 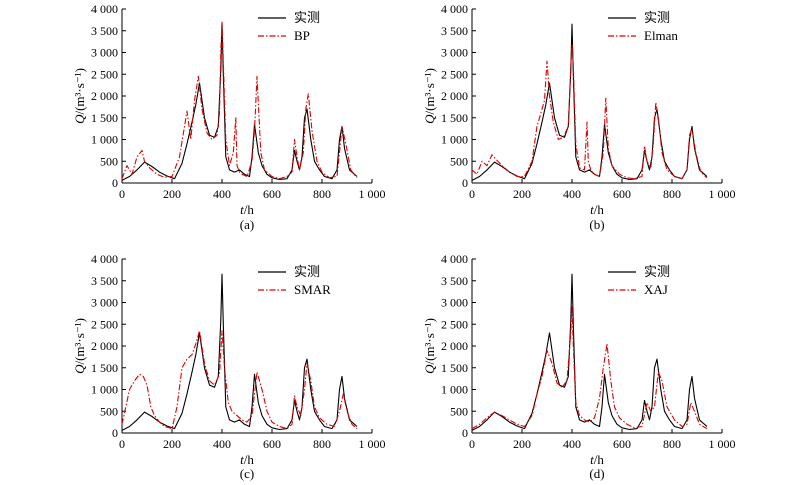 I want to click on panel-caption: (b), so click(x=596, y=224).